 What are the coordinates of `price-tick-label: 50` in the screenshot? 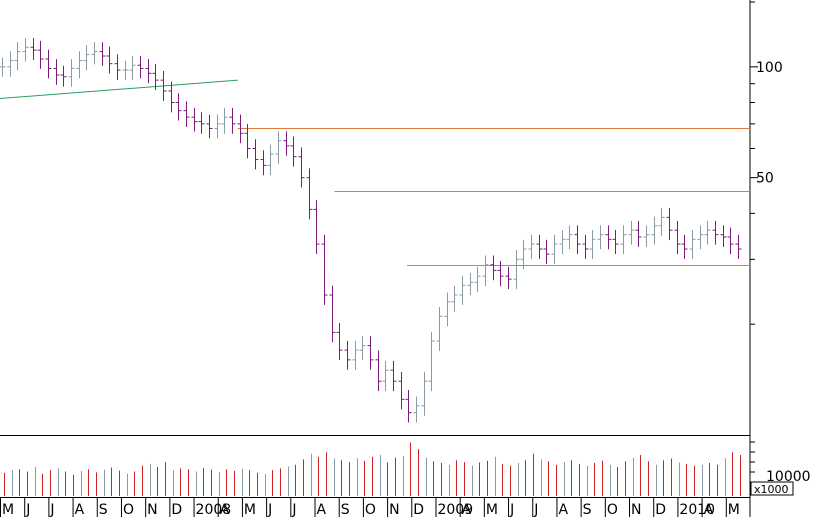 It's located at (765, 179).